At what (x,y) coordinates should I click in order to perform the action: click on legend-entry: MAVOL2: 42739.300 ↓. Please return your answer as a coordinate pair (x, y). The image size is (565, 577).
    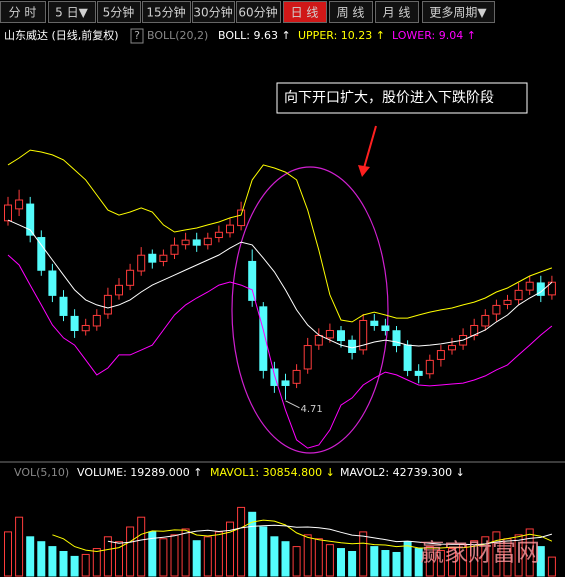
    Looking at the image, I should click on (402, 472).